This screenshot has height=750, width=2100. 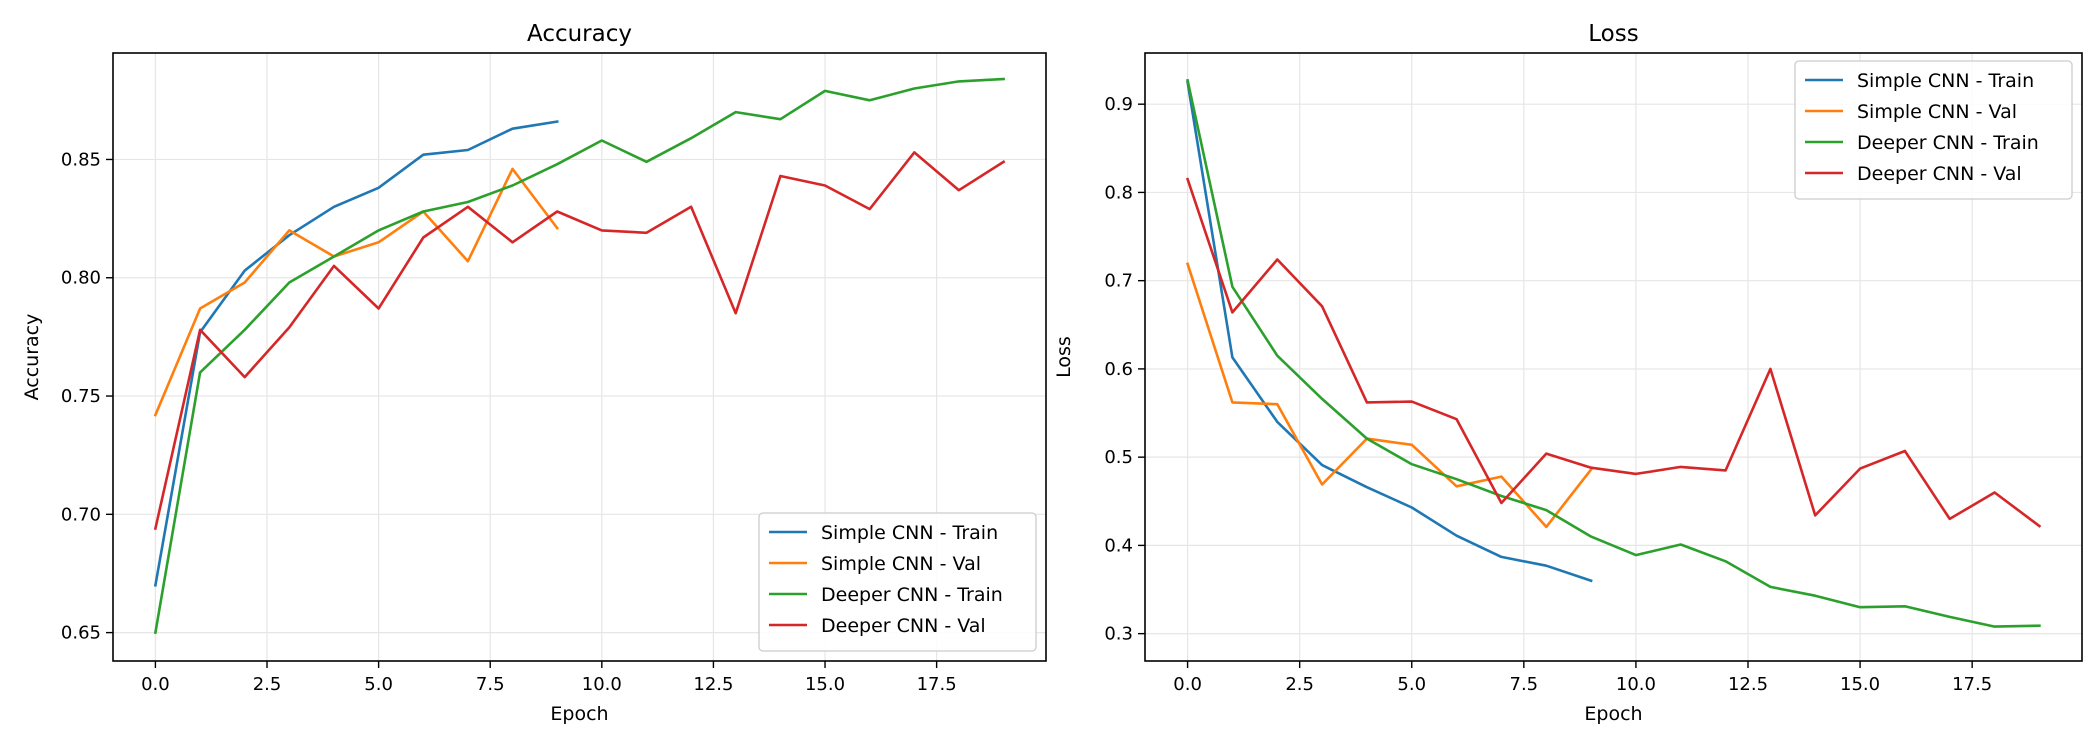 I want to click on y-tick-label: 0.75, so click(x=81, y=396).